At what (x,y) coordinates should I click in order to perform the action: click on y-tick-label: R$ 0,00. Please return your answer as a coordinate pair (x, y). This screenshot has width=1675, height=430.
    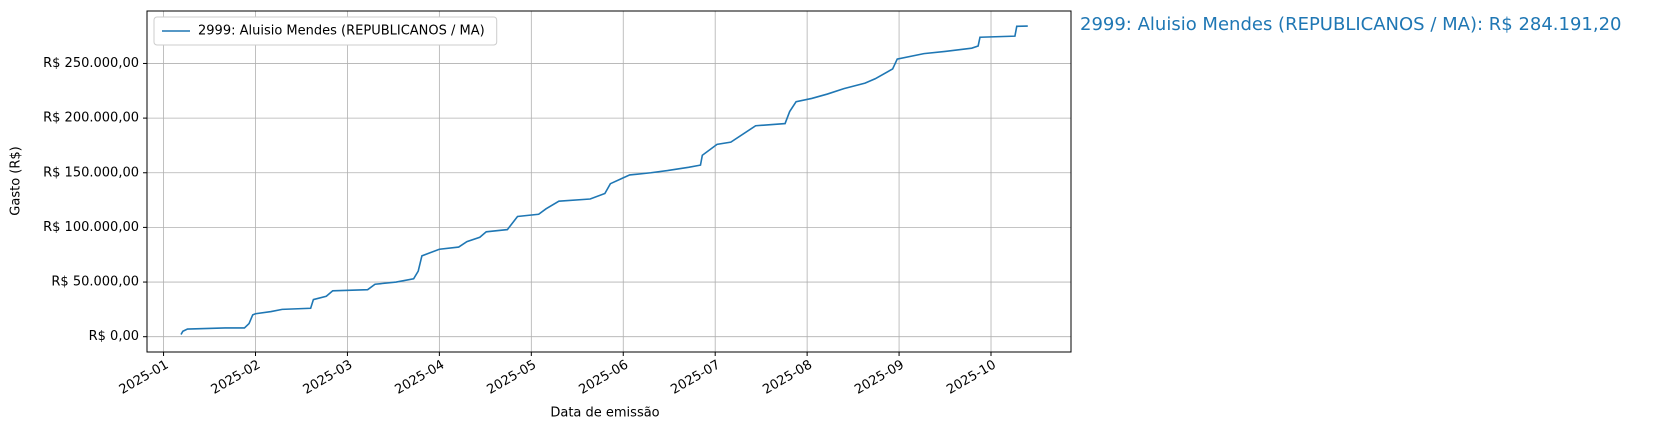
    Looking at the image, I should click on (114, 336).